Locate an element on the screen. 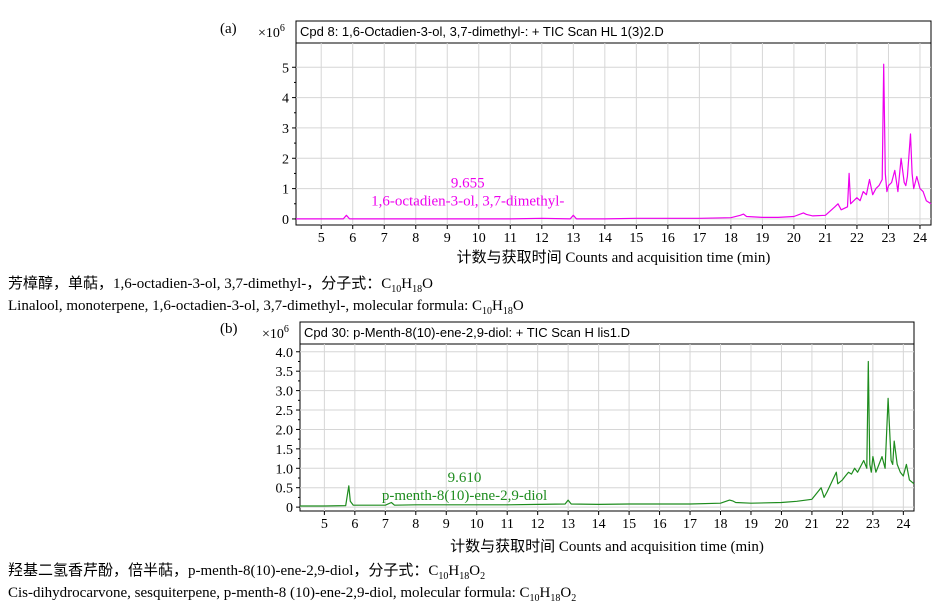 Image resolution: width=950 pixels, height=609 pixels. y-tick-label: 5 is located at coordinates (285, 68).